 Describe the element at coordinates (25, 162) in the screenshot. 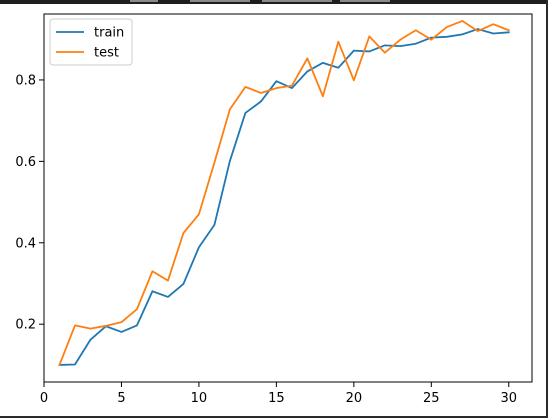

I see `y-tick-label: 0.6` at that location.